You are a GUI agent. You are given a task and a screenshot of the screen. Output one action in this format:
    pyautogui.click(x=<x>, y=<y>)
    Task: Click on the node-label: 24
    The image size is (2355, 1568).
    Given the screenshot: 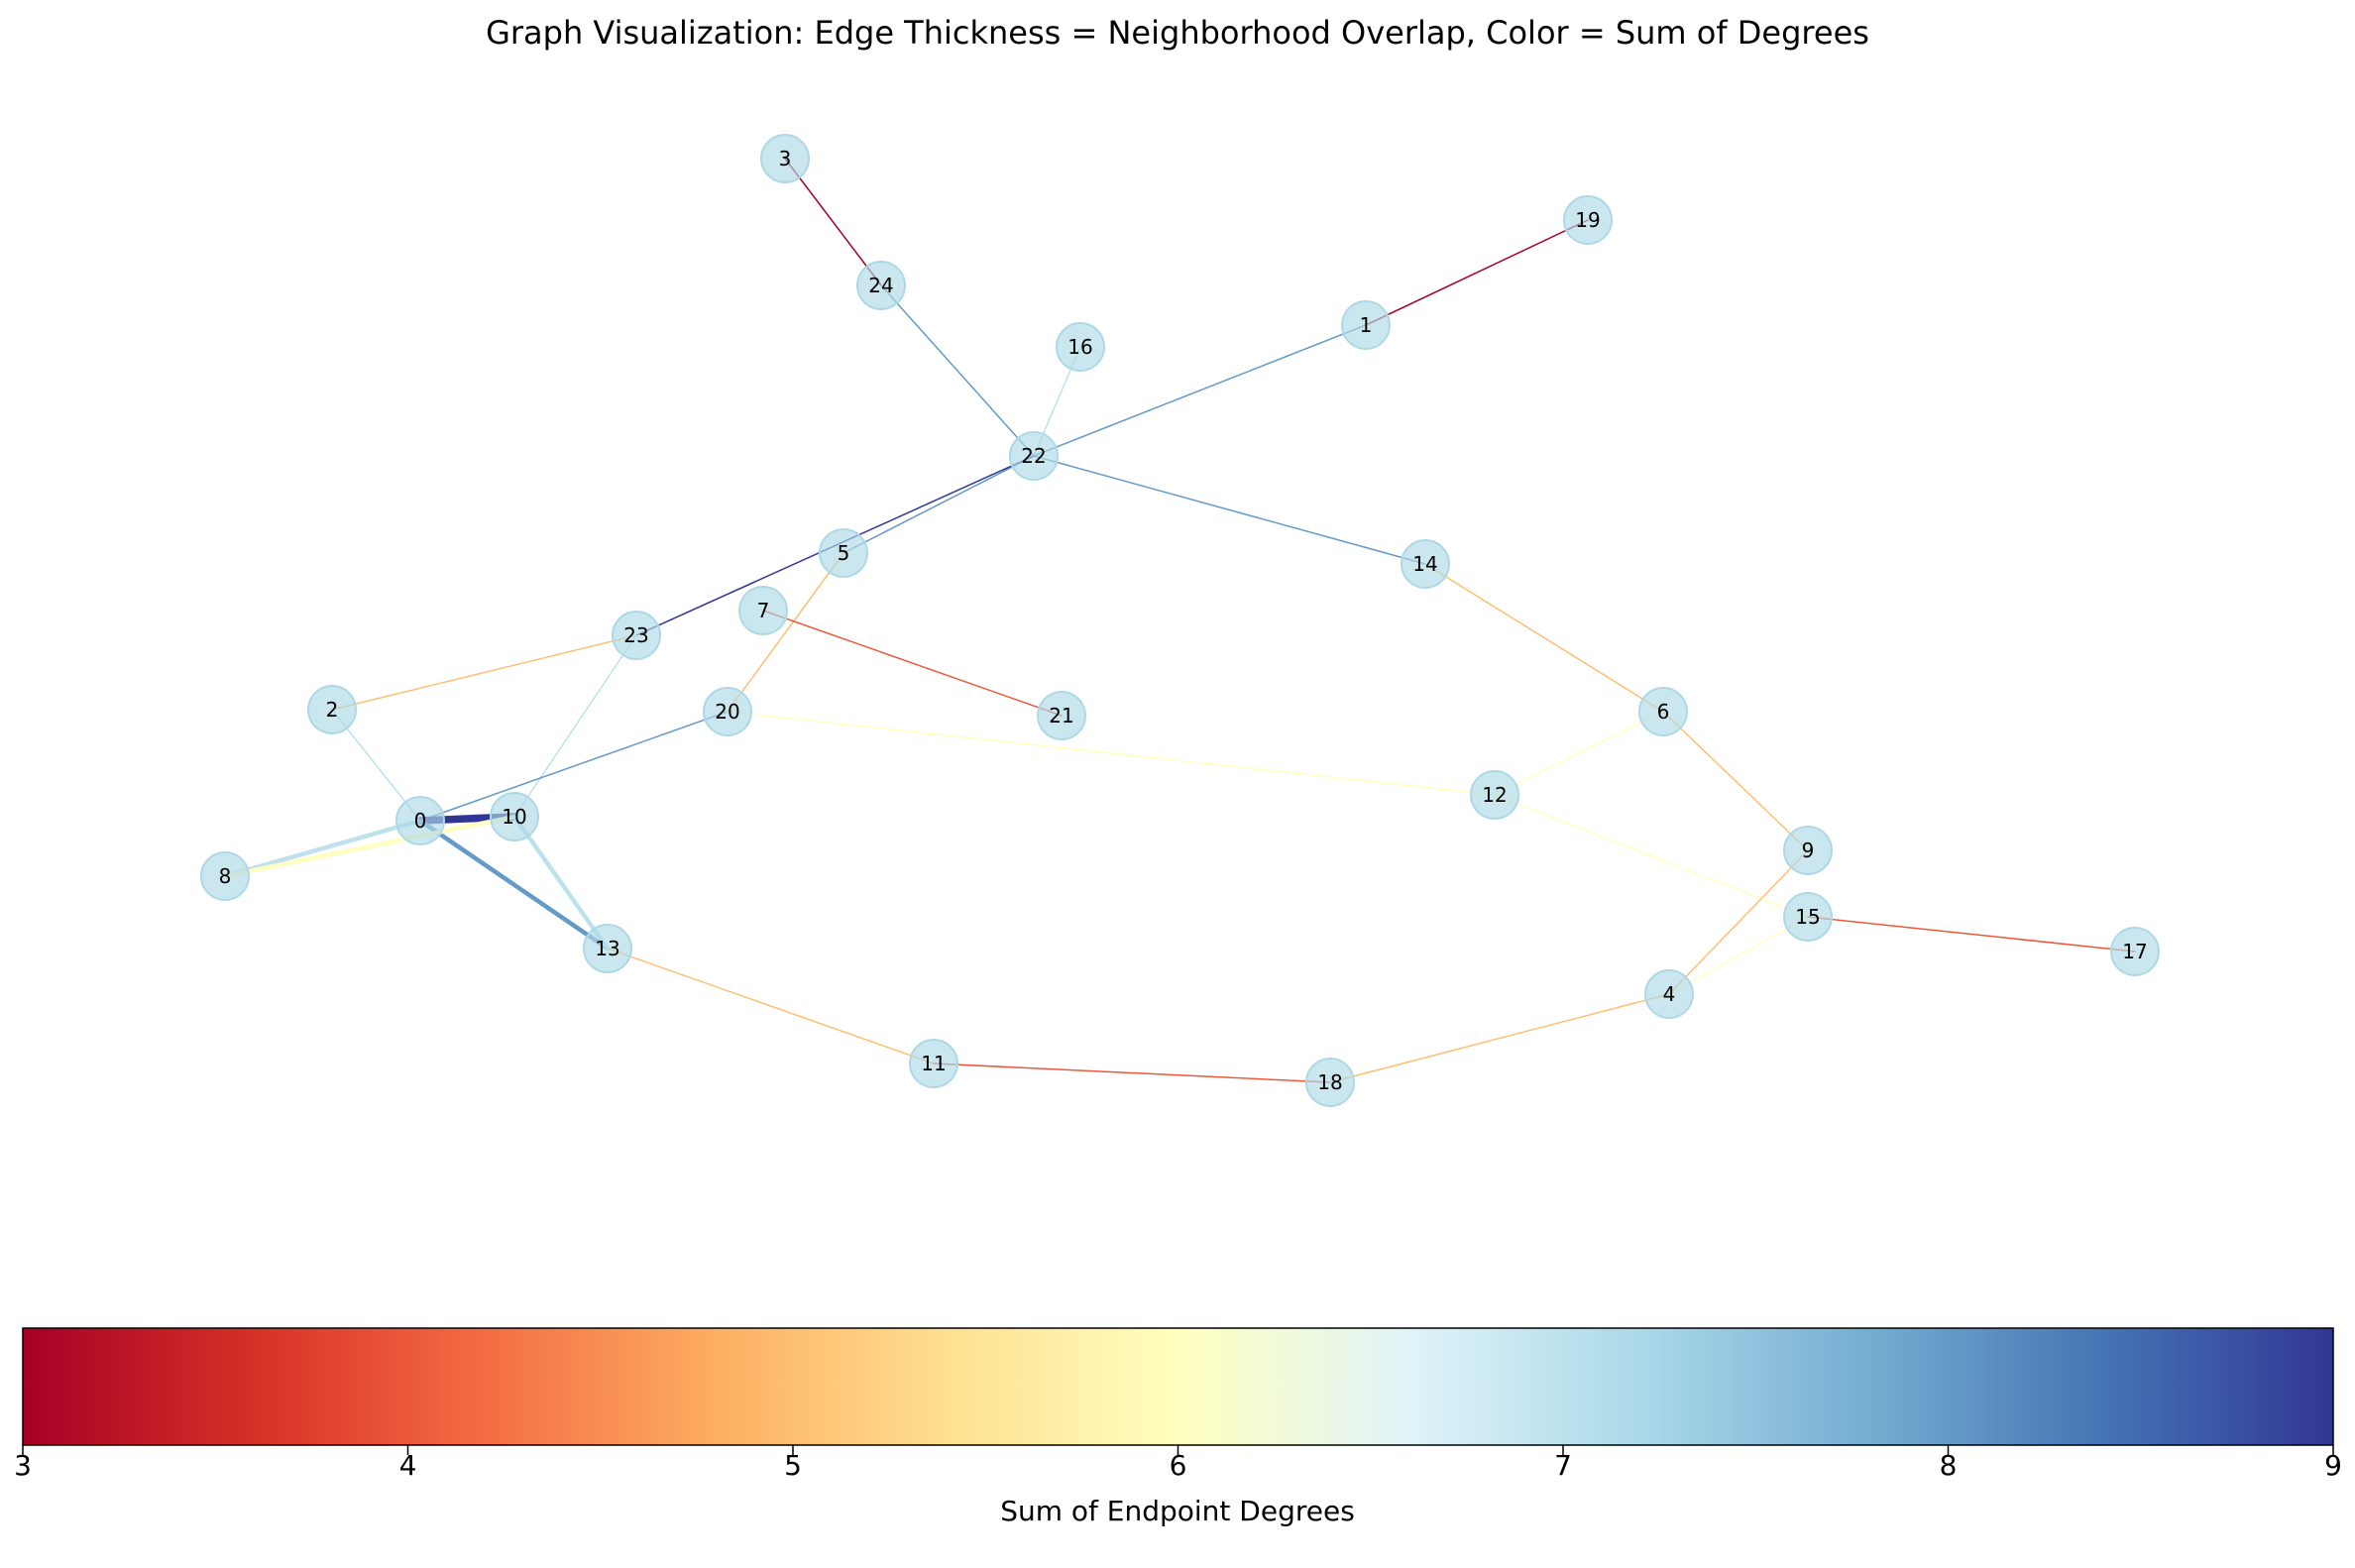 What is the action you would take?
    pyautogui.click(x=880, y=285)
    